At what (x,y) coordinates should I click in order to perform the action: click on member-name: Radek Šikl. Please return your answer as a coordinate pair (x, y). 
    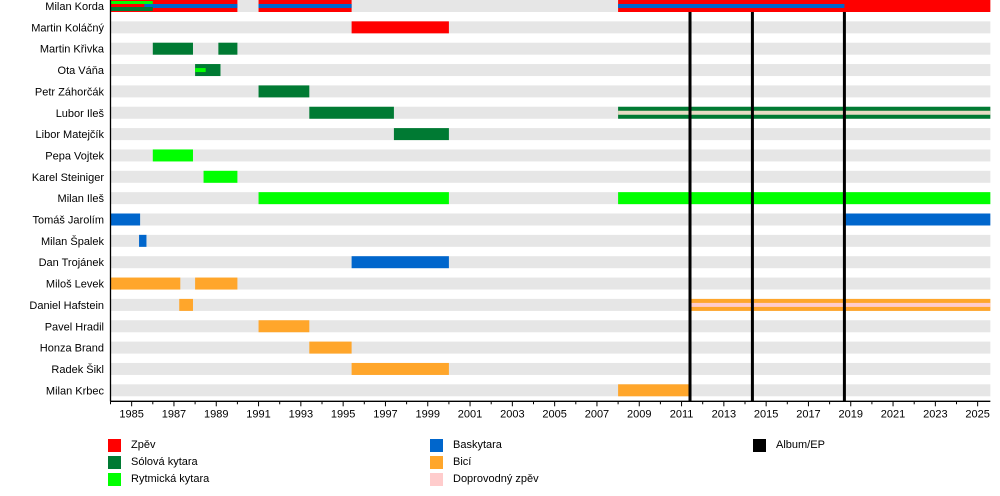
    Looking at the image, I should click on (77, 369).